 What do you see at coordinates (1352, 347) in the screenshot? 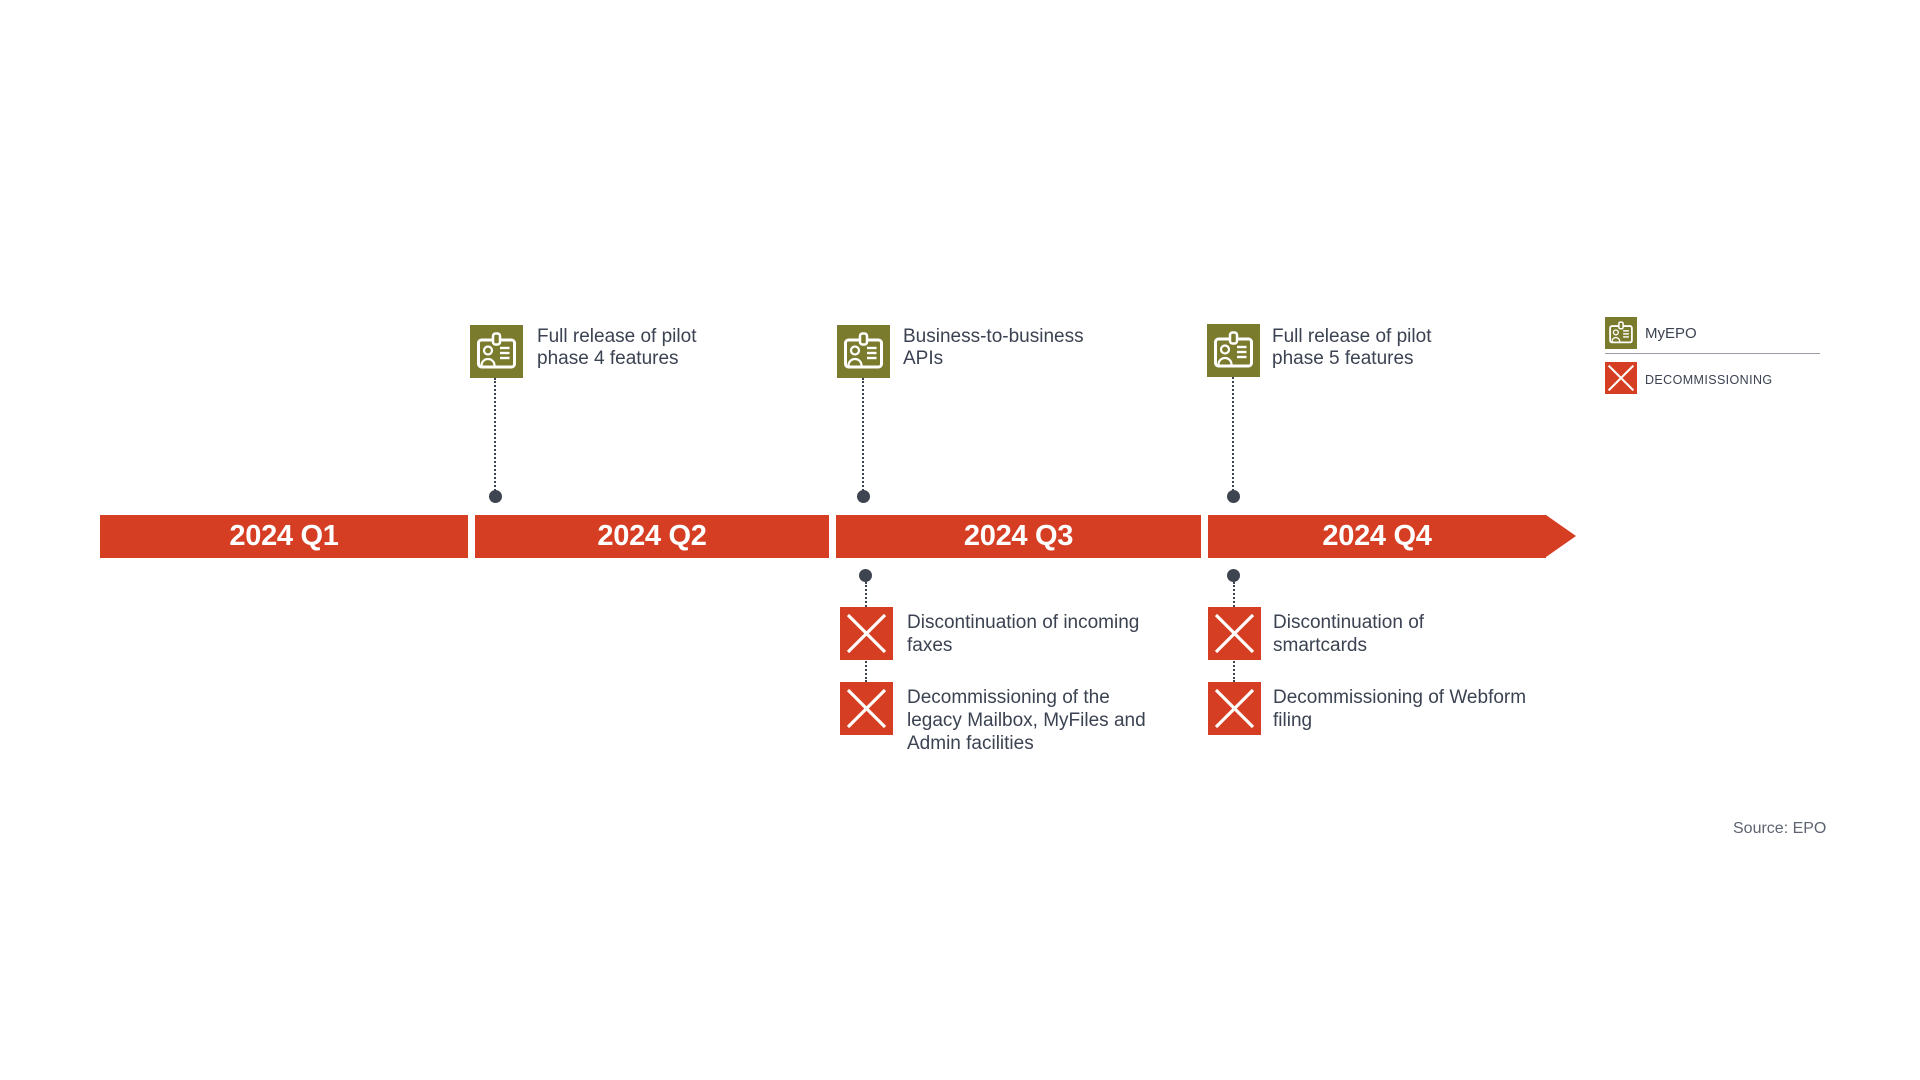
I see `event-label: Full release of pilot phase 5 features` at bounding box center [1352, 347].